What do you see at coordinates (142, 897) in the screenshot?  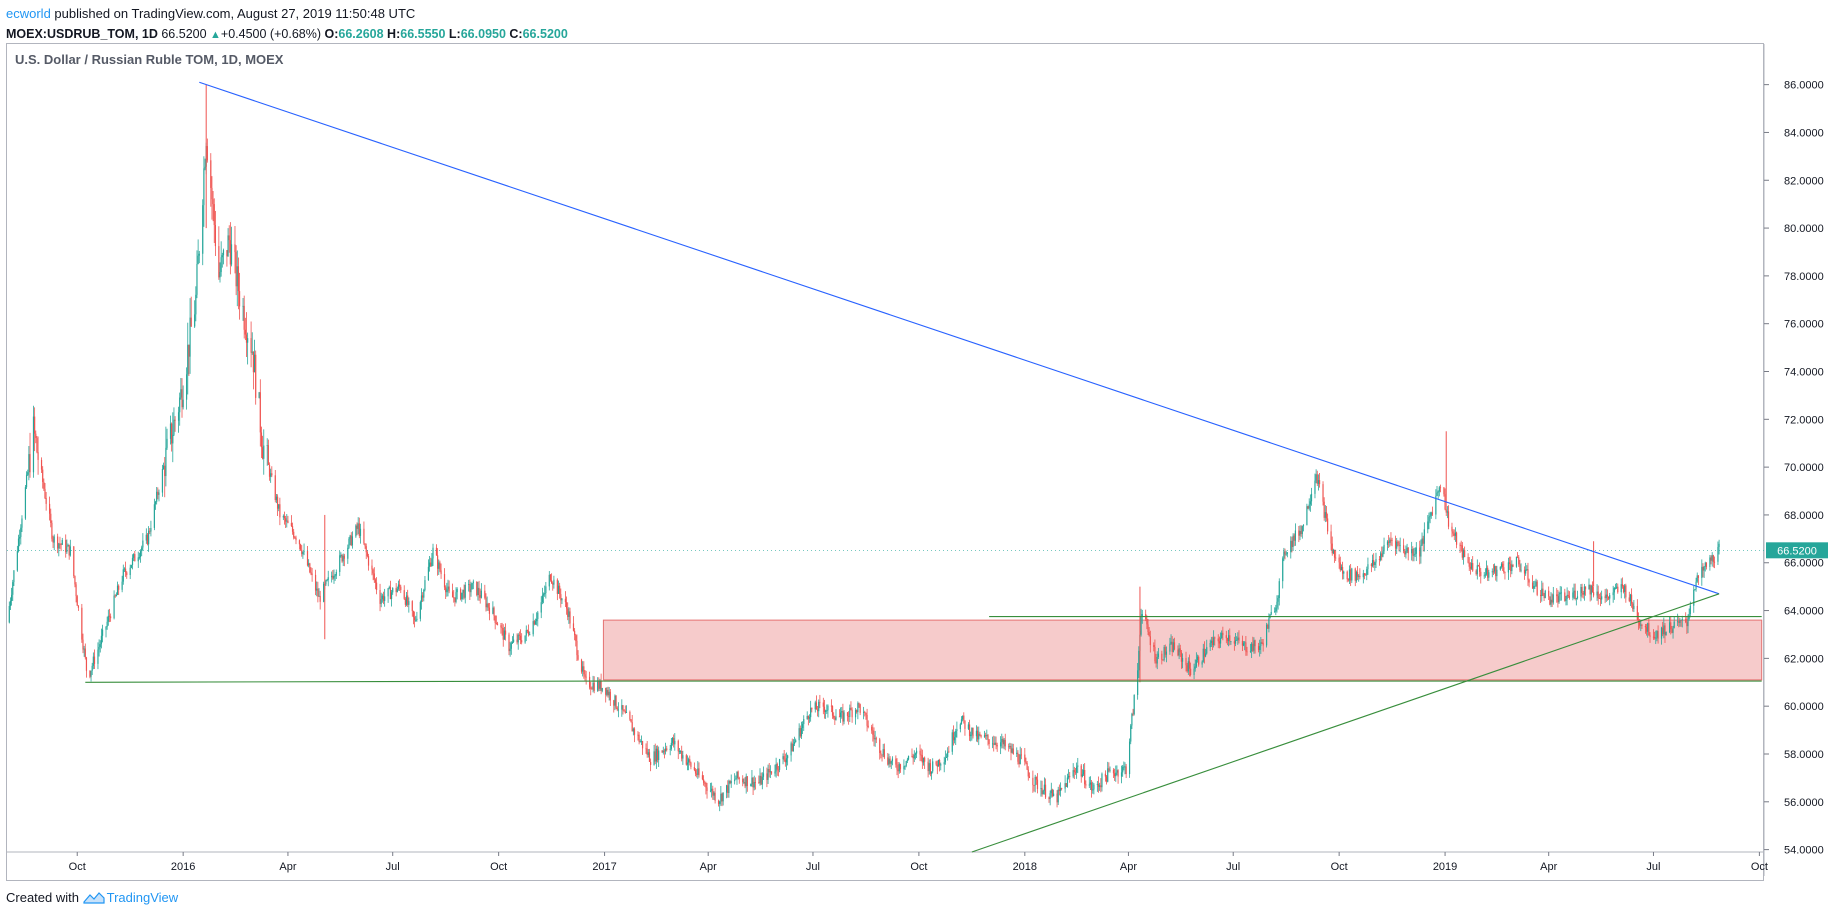 I see `tradingview-link: TradingView` at bounding box center [142, 897].